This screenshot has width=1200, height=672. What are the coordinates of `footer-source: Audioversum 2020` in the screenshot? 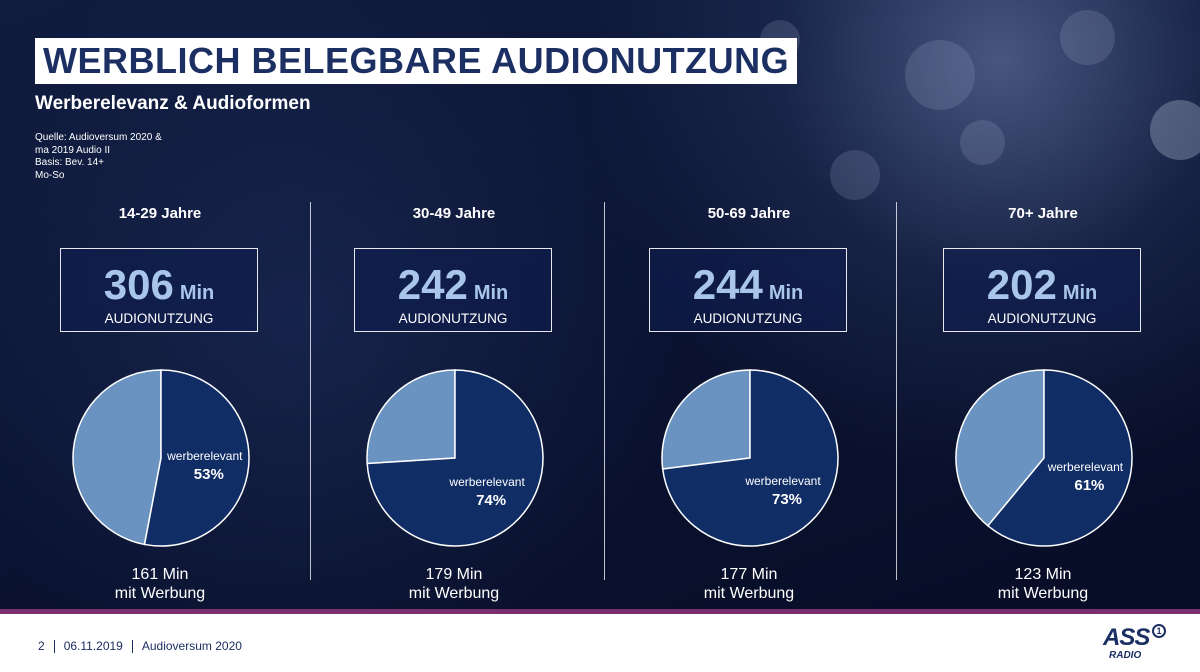 It's located at (191, 646).